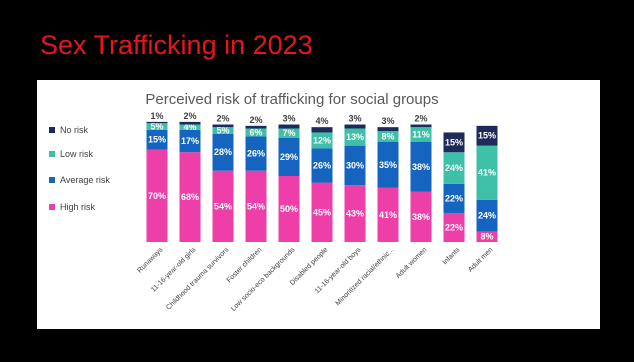 The height and width of the screenshot is (362, 634). I want to click on bar-label-no-risk: 1%, so click(156, 116).